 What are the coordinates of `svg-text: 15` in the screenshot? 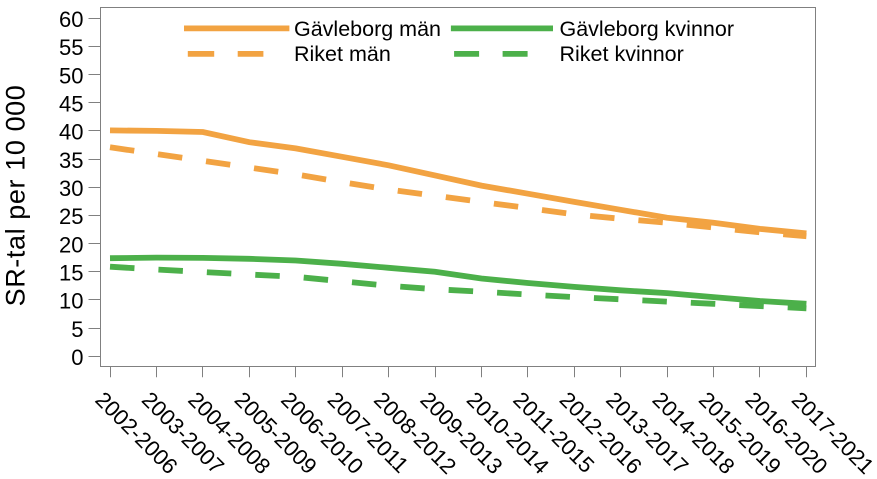 It's located at (71, 273).